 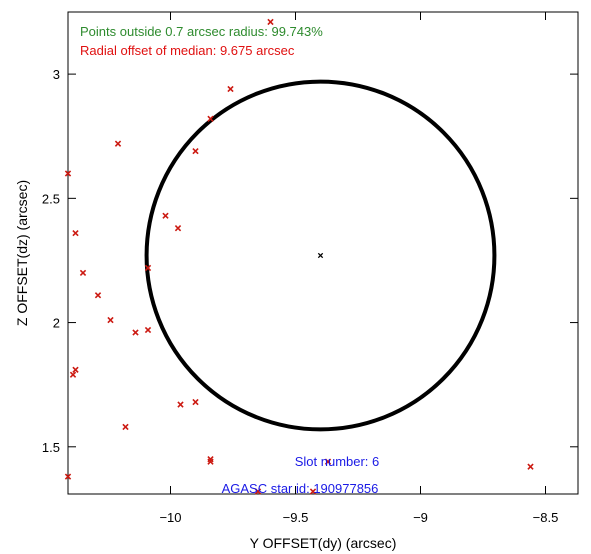 I want to click on x-axis-label: Y OFFSET(dy) (arcsec), so click(x=323, y=543).